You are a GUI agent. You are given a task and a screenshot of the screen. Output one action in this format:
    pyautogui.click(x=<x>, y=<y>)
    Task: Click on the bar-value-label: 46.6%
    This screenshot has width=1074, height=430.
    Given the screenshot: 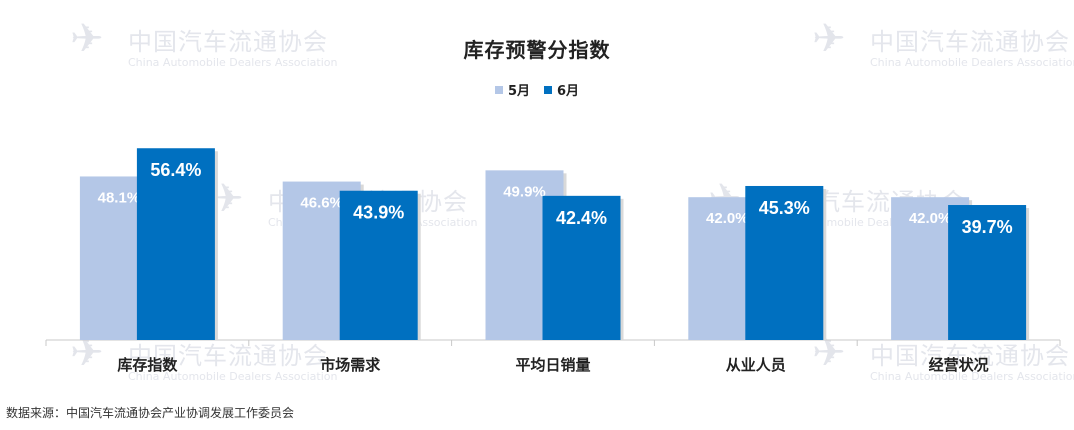 What is the action you would take?
    pyautogui.click(x=321, y=203)
    